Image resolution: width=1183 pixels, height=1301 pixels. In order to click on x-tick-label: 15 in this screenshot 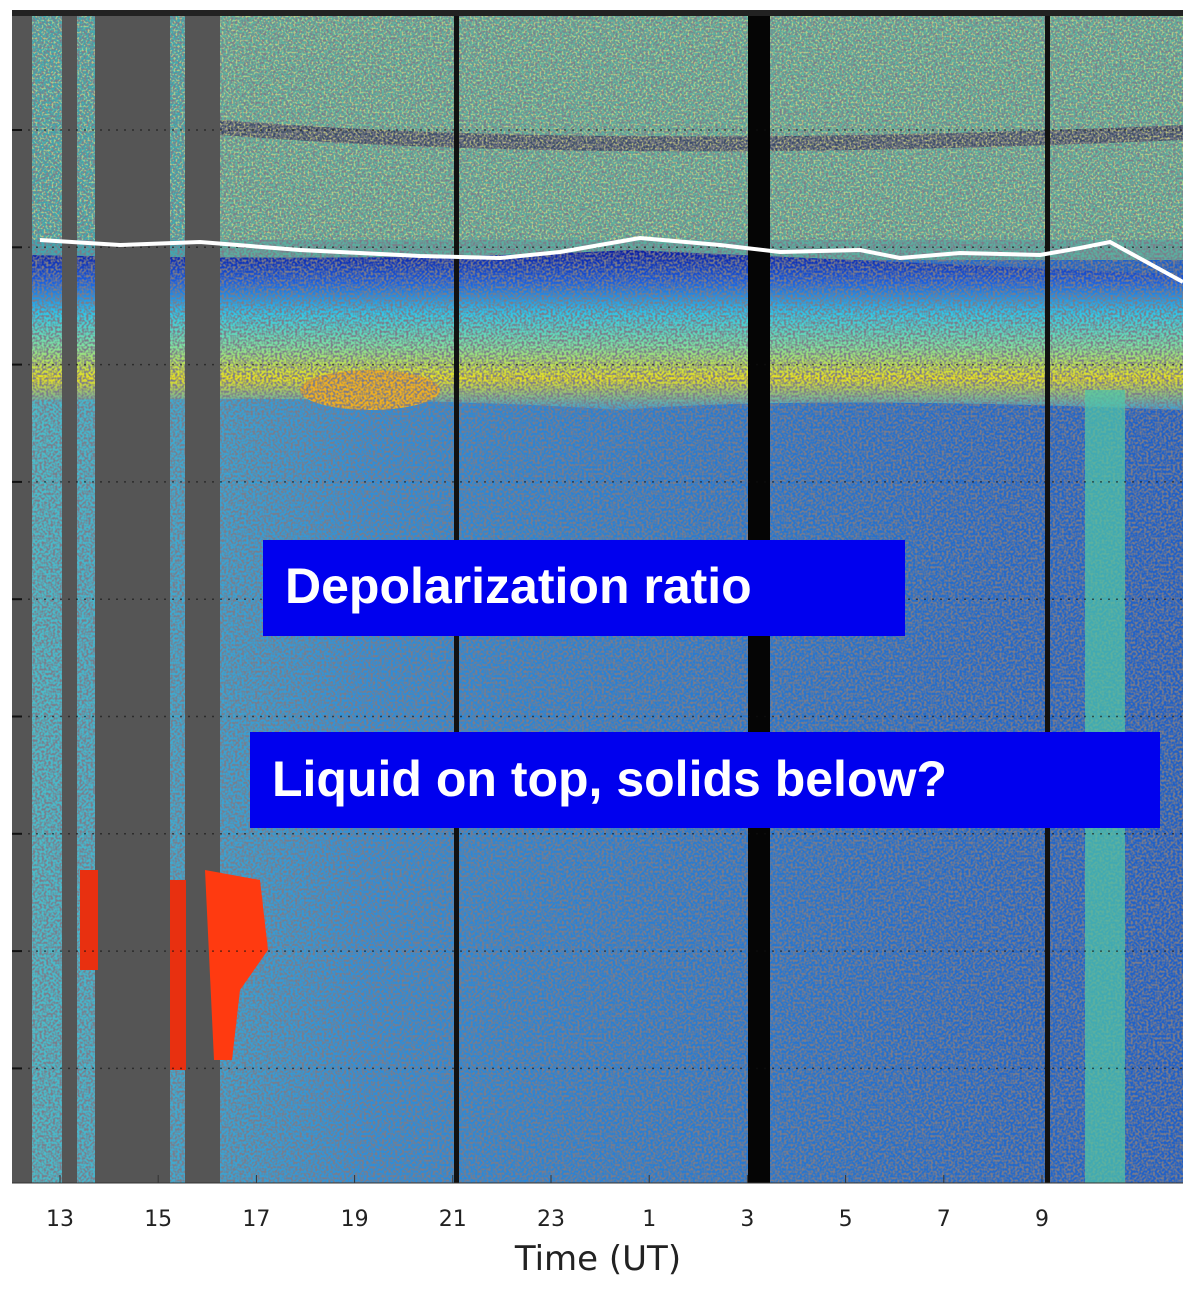, I will do `click(158, 1219)`.